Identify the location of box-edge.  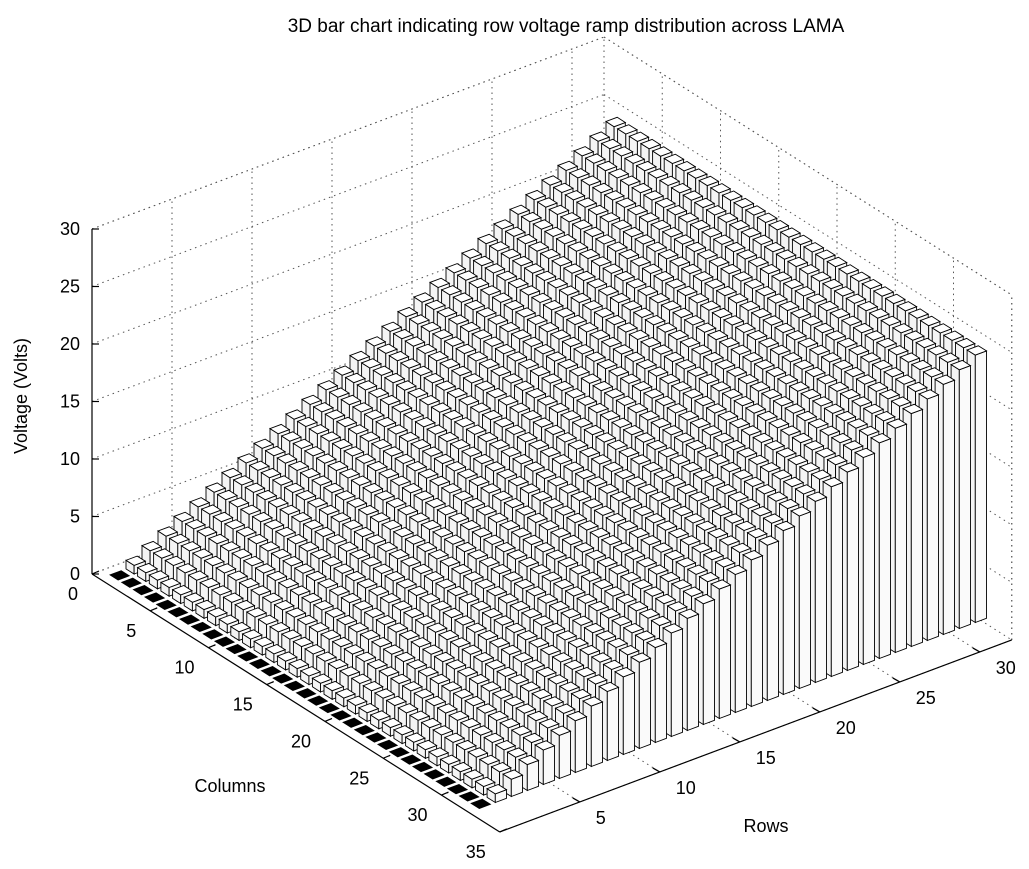
(808, 166).